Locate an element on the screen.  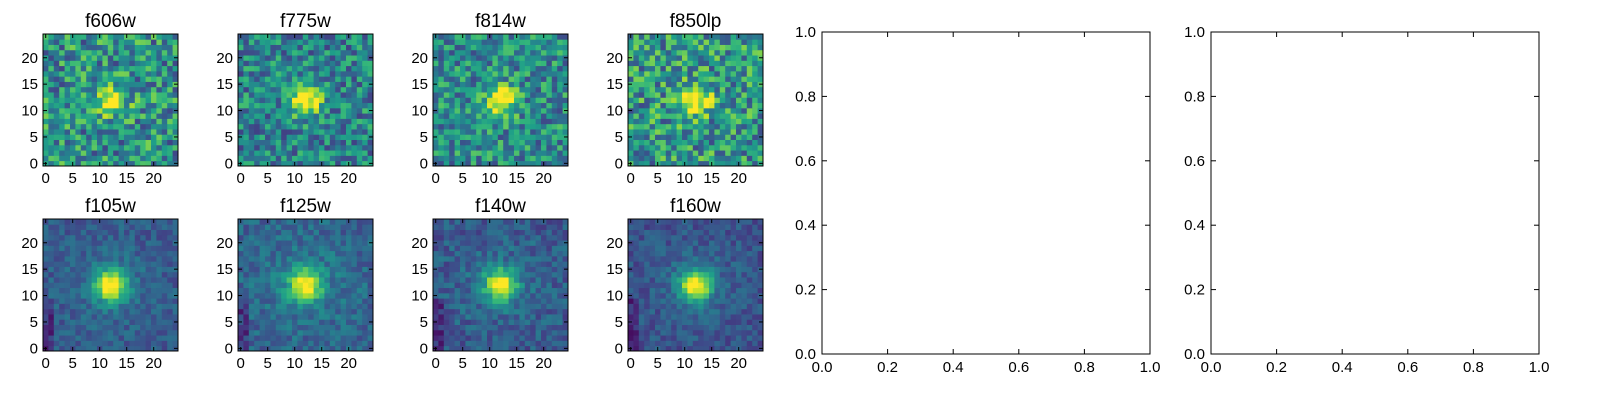
y-tick-label: 5 is located at coordinates (229, 322).